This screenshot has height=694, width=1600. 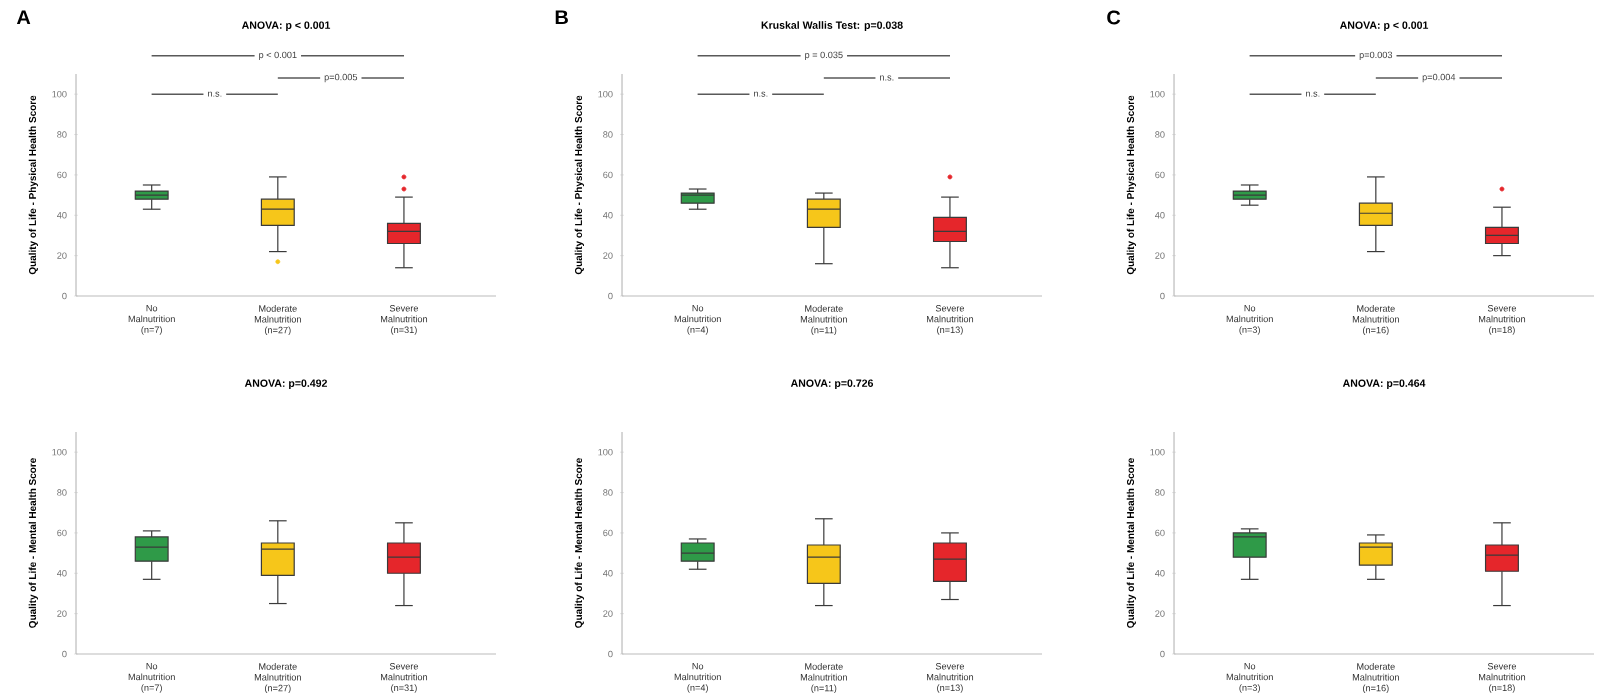 I want to click on text: A, so click(x=23, y=17).